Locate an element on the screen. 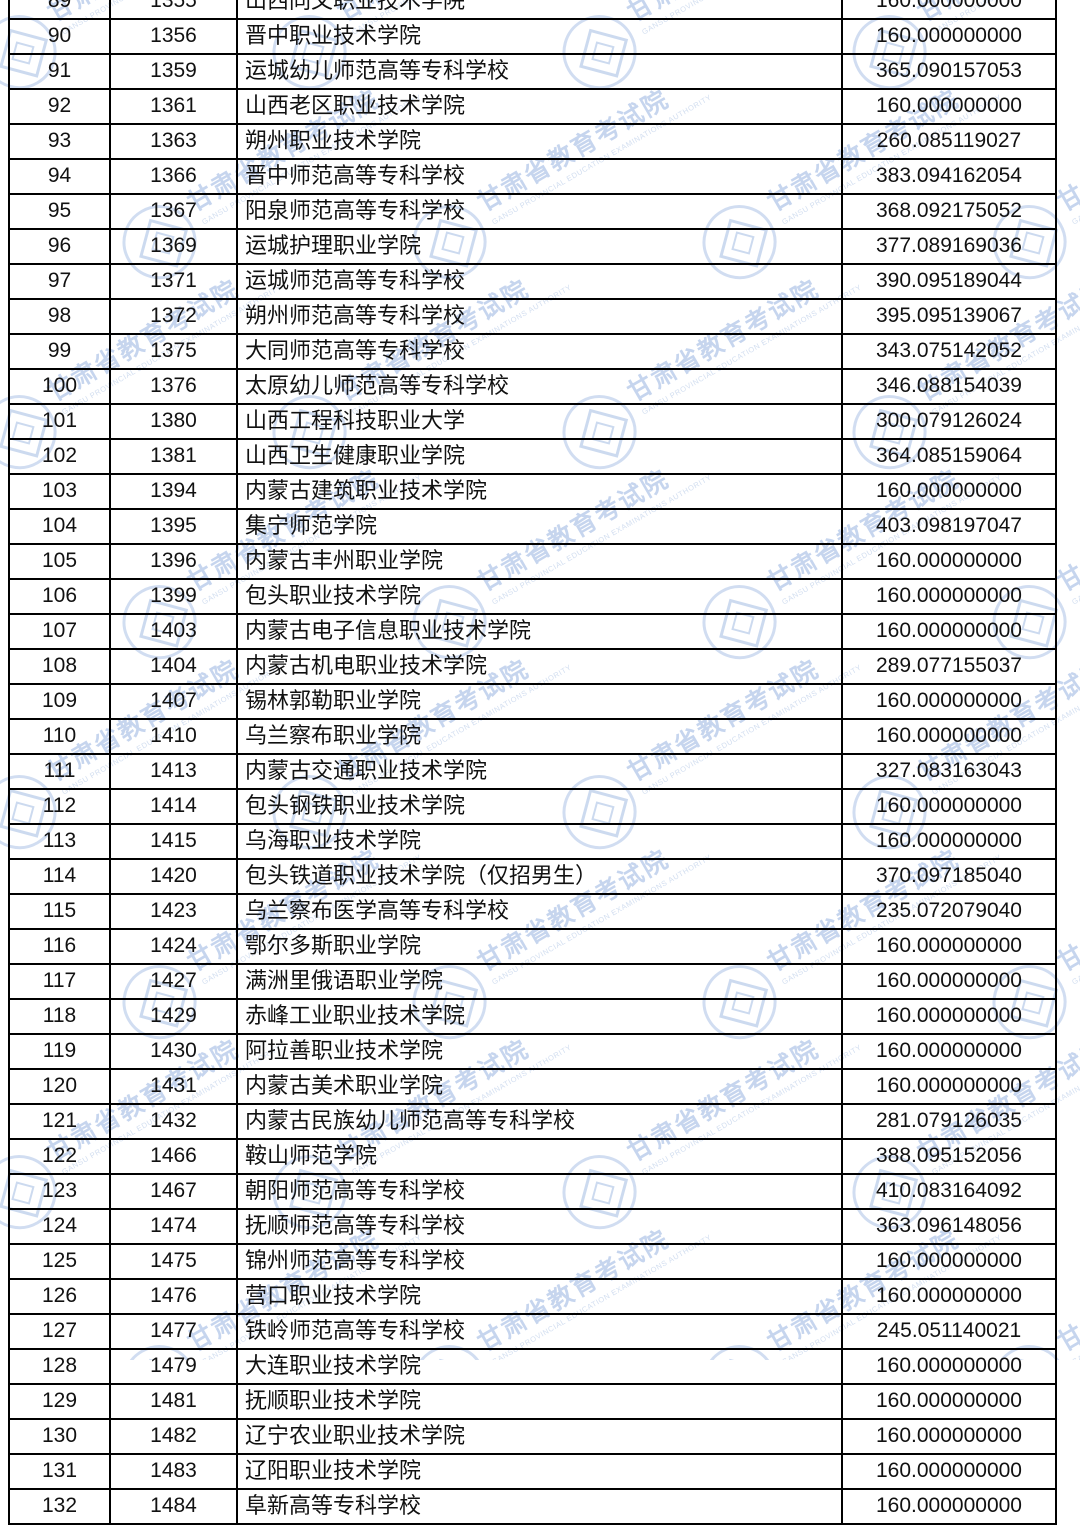 The image size is (1080, 1525). table-row: 111 1413 内蒙古交通职业技术学院 327.083163043 is located at coordinates (532, 771).